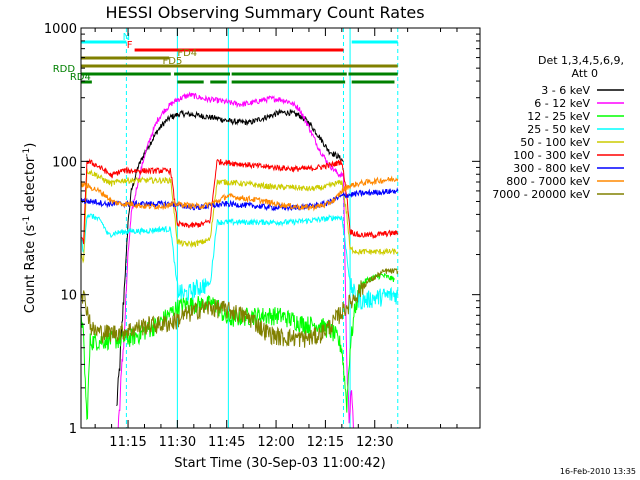 The width and height of the screenshot is (640, 480). I want to click on x-tick-label: 11:30, so click(177, 442).